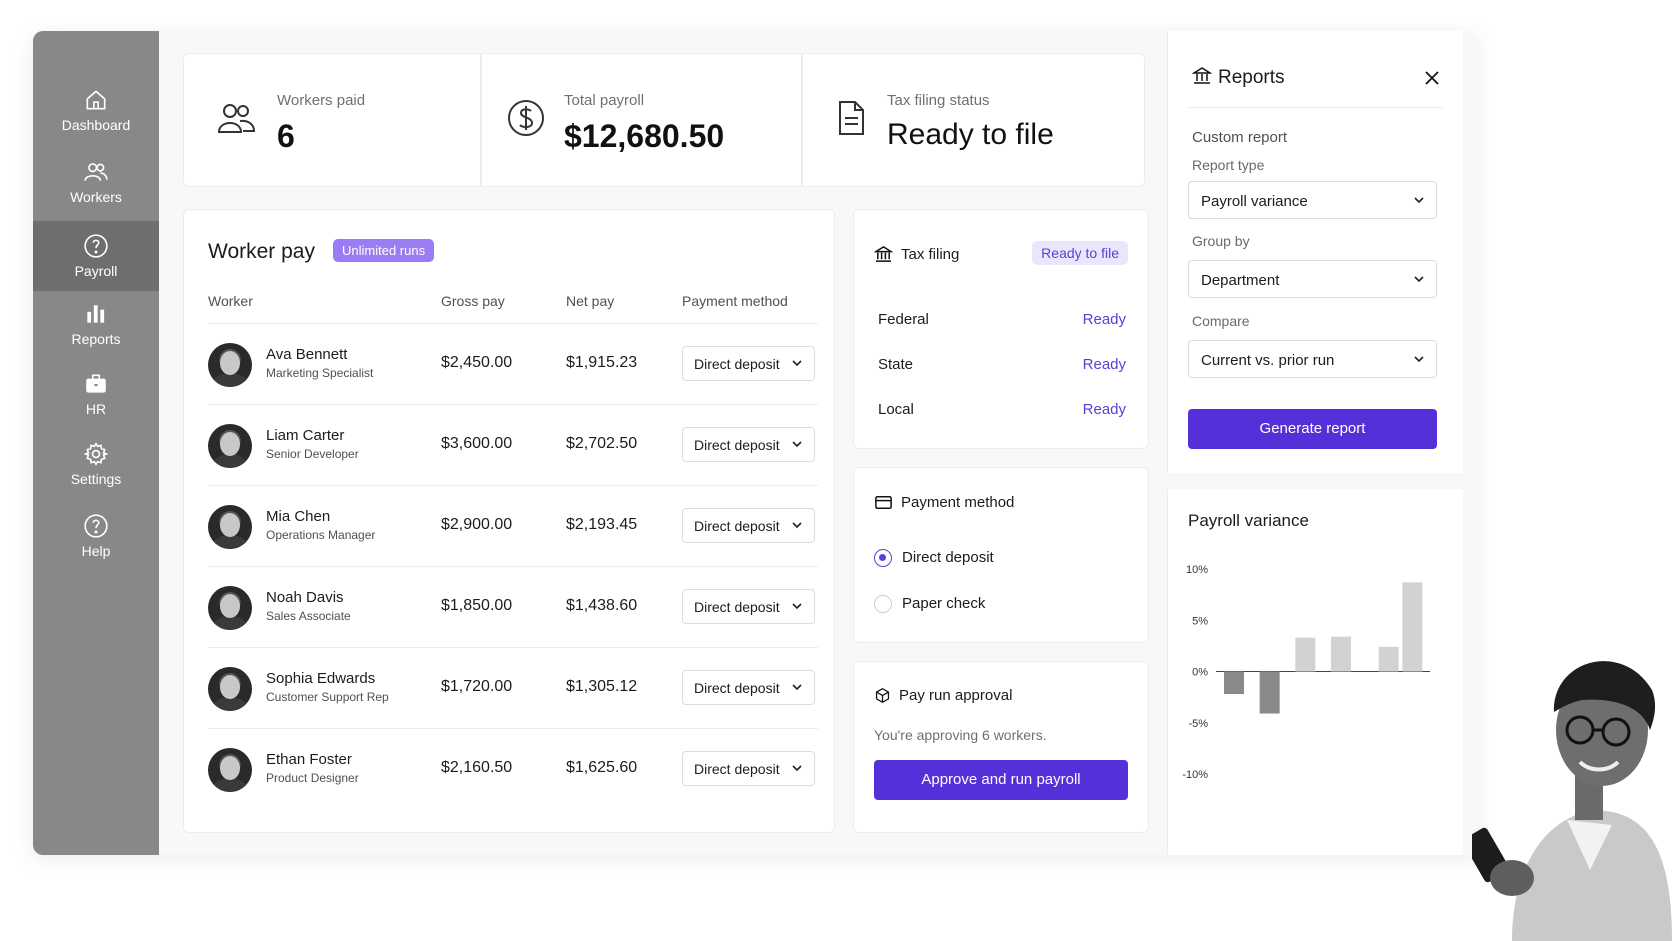  Describe the element at coordinates (883, 558) in the screenshot. I see `radio-direct-deposit` at that location.